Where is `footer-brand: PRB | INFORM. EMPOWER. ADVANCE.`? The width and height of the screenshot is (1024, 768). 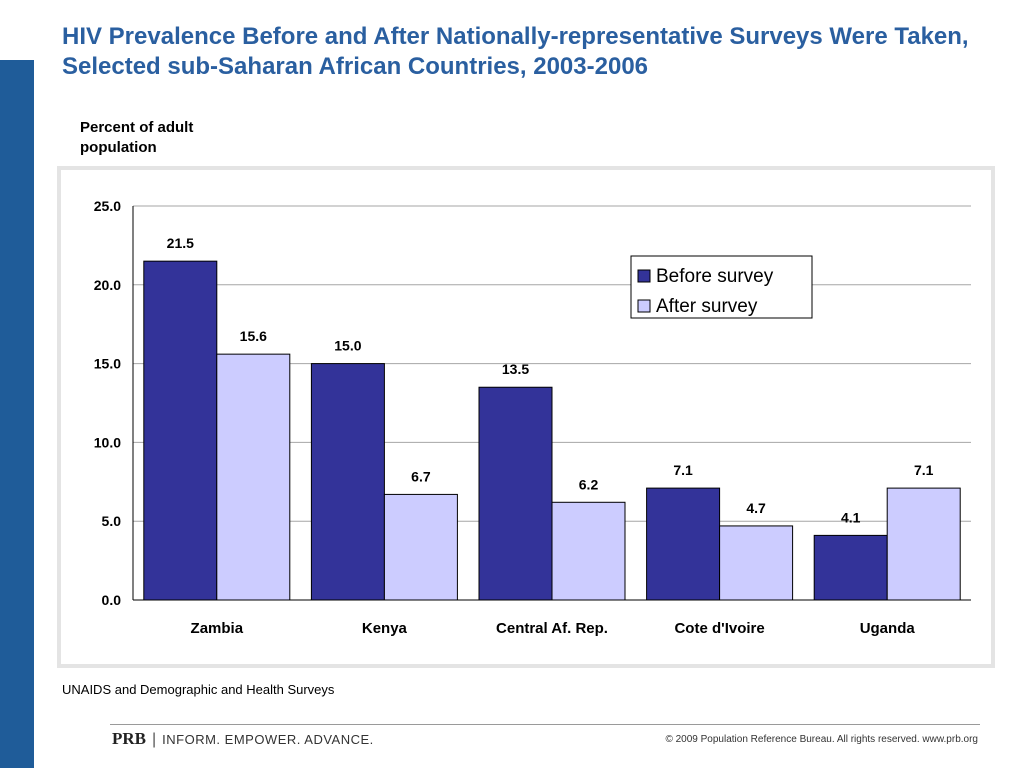
footer-brand: PRB | INFORM. EMPOWER. ADVANCE. is located at coordinates (243, 739).